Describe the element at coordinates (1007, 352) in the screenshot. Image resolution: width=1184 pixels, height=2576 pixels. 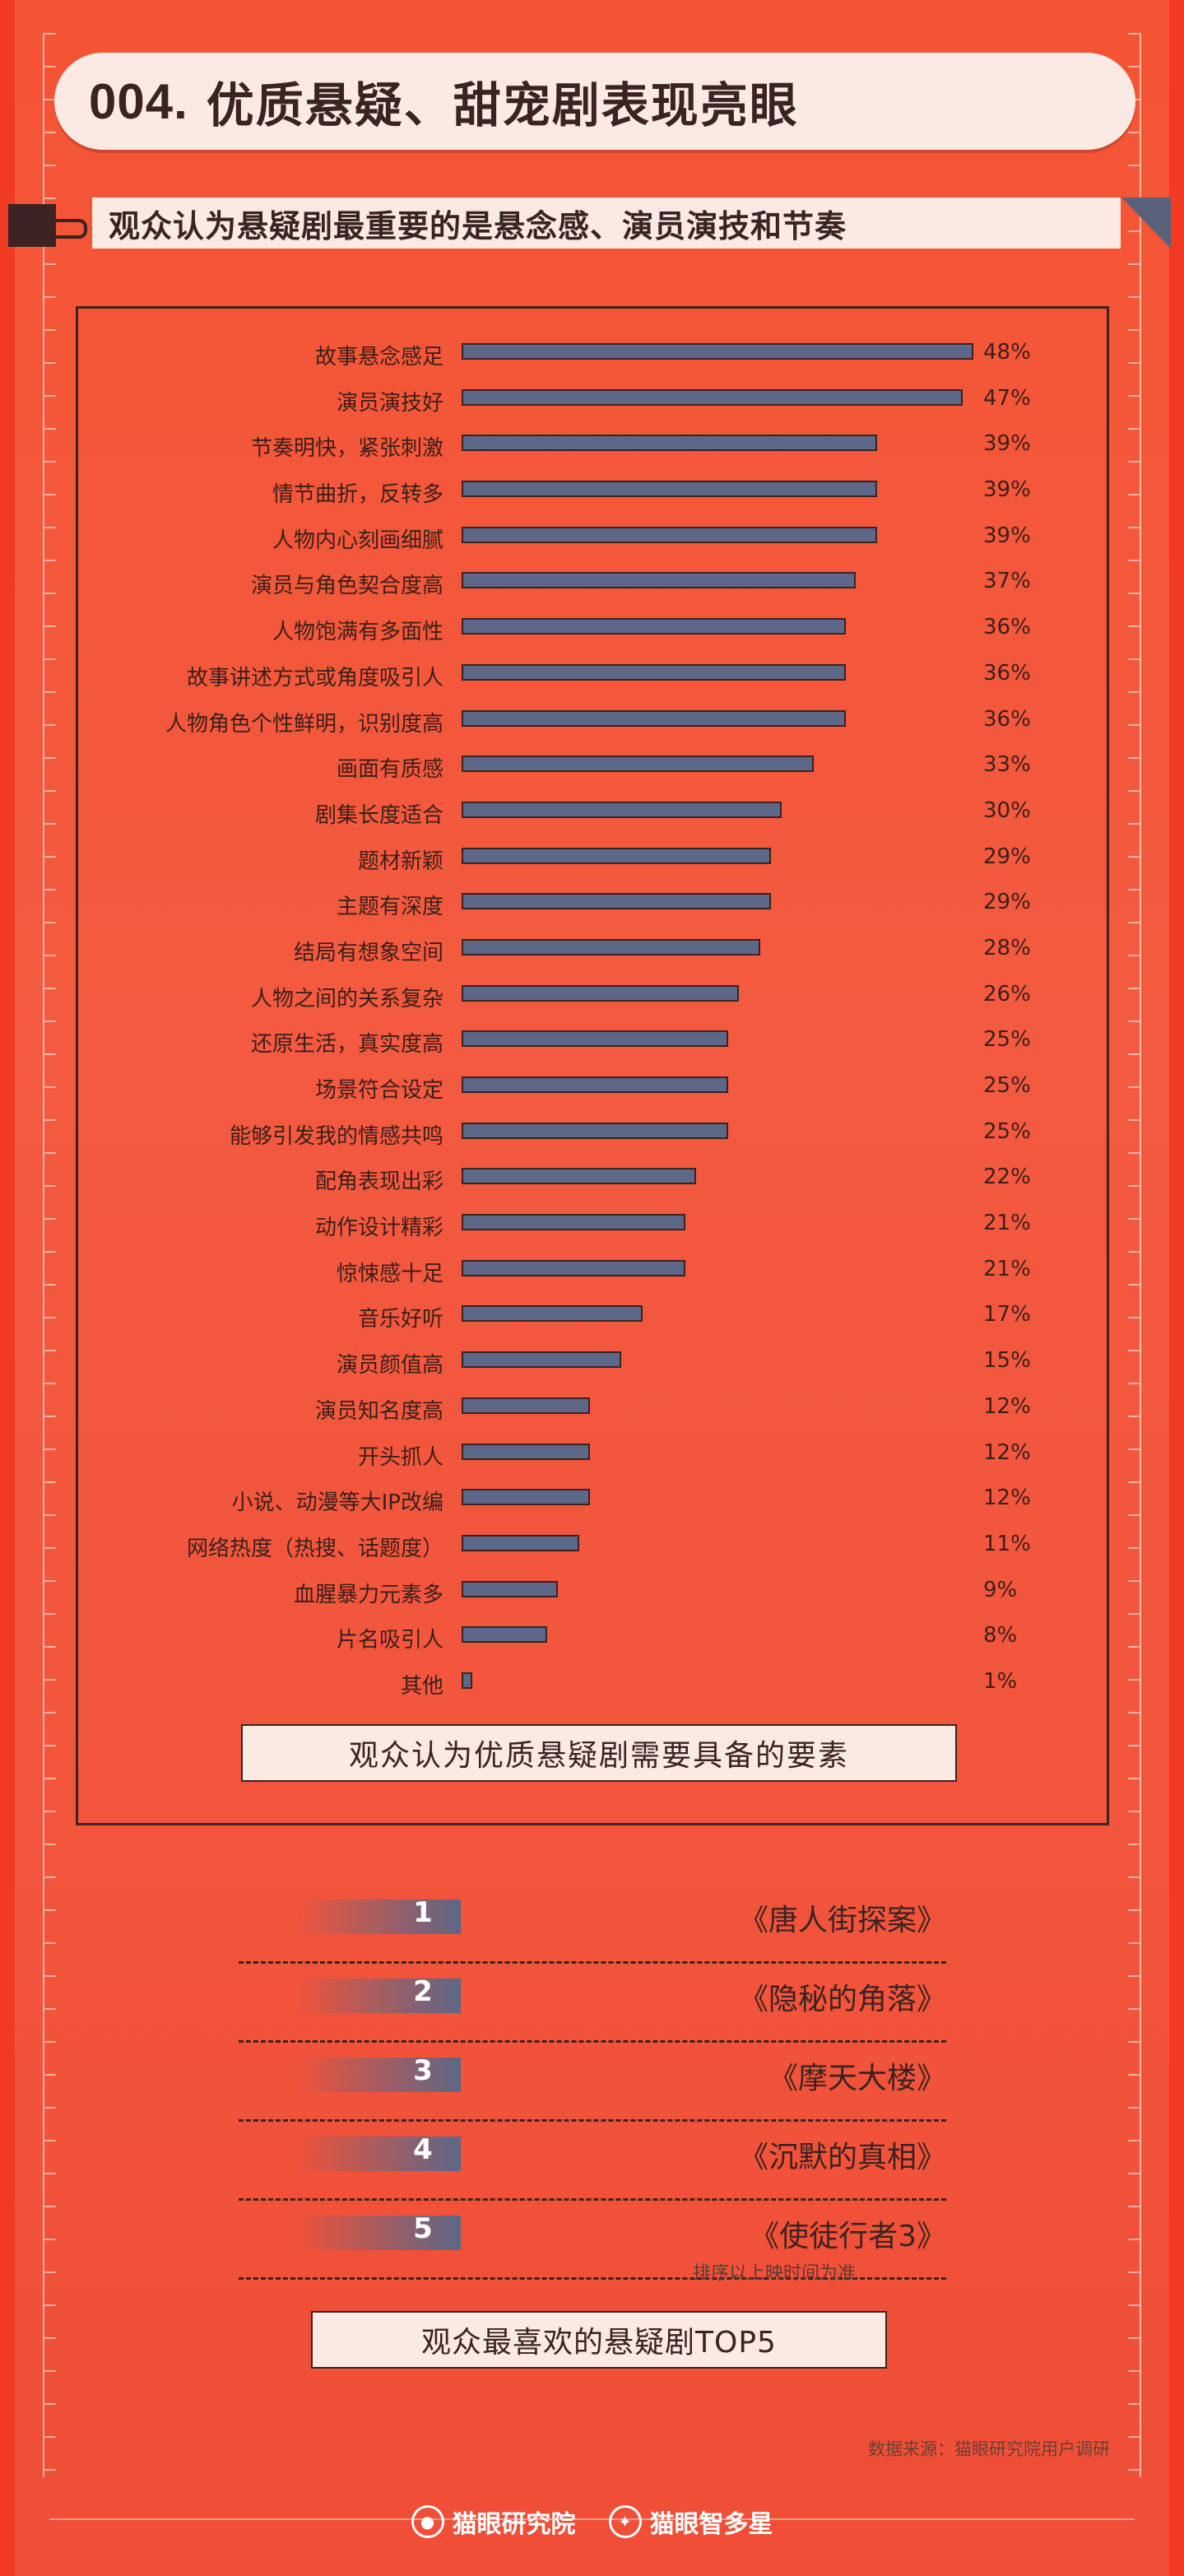
I see `value-label: 48%` at that location.